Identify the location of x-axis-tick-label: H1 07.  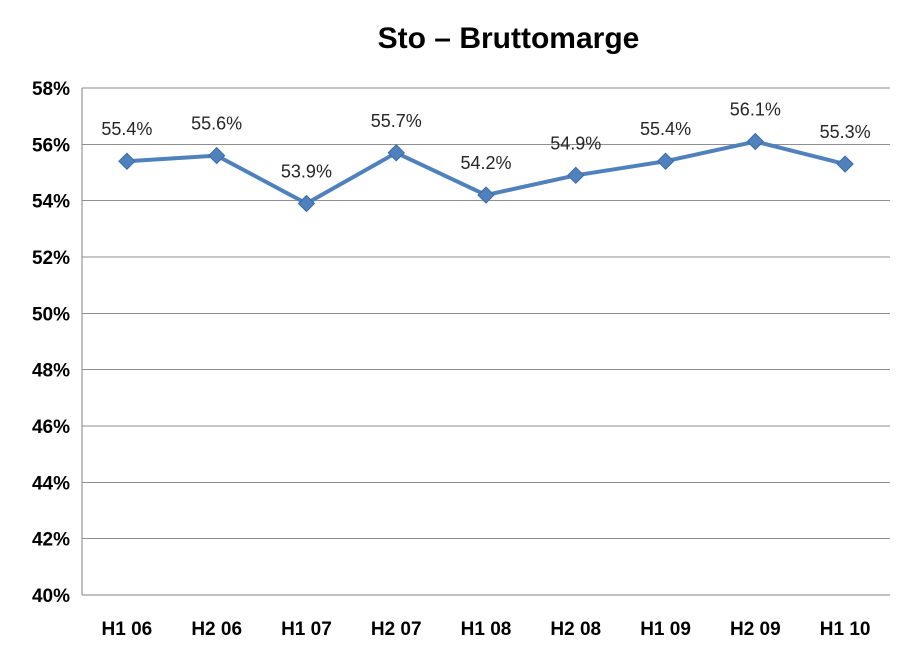
(306, 629).